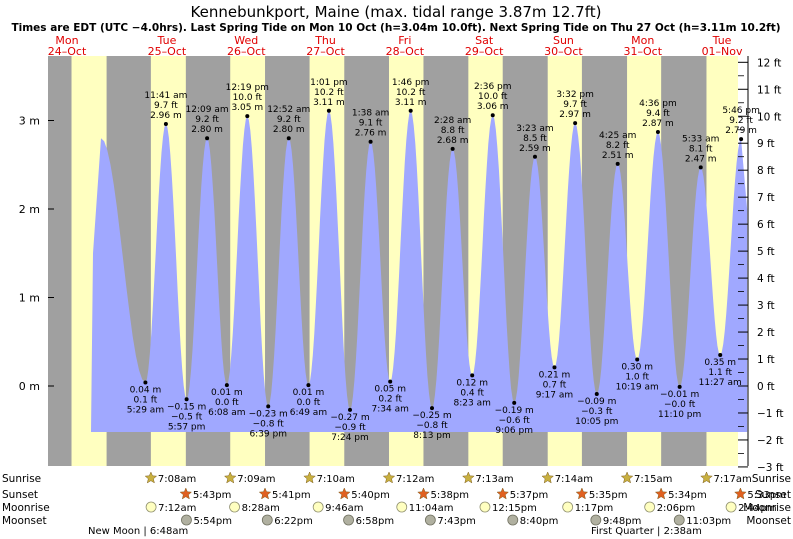 This screenshot has width=793, height=539. I want to click on row-label-left: Sunrise, so click(21, 479).